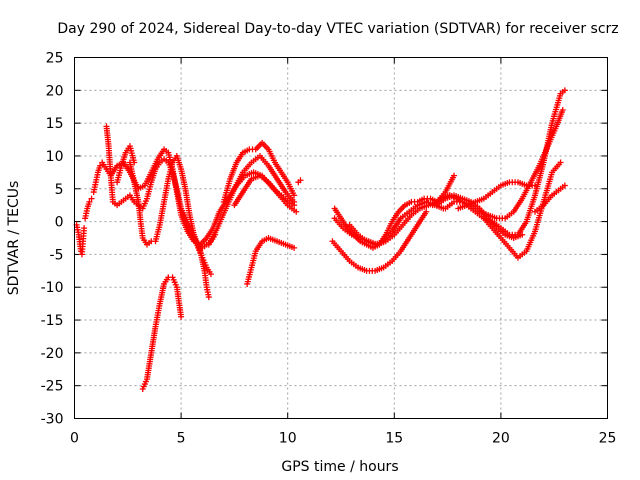 The height and width of the screenshot is (480, 640). What do you see at coordinates (52, 420) in the screenshot?
I see `y-tick-label: -30` at bounding box center [52, 420].